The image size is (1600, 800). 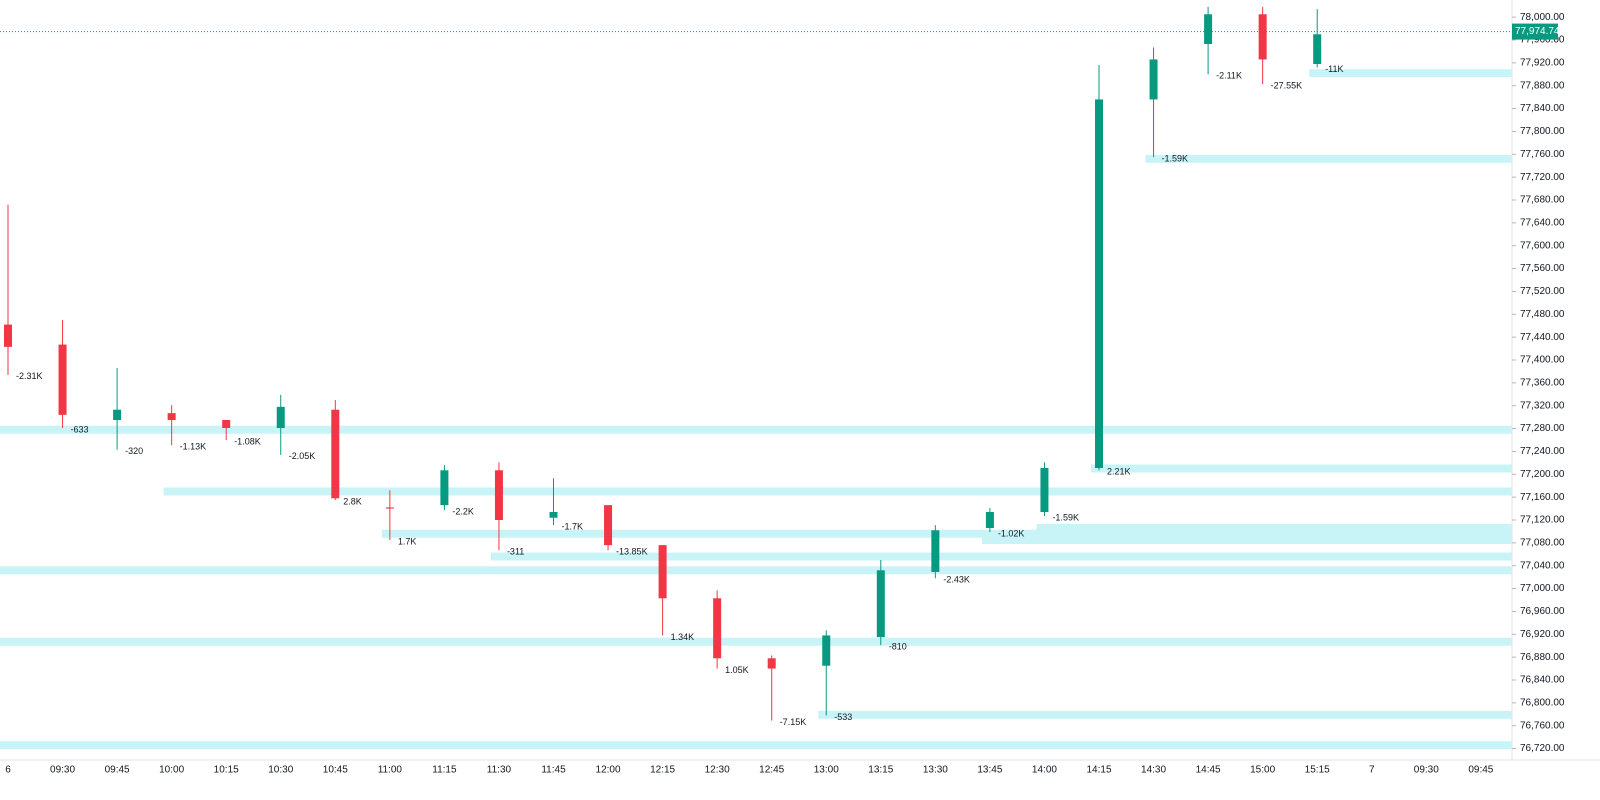 I want to click on x-tick-label: 14:15, so click(x=1098, y=770).